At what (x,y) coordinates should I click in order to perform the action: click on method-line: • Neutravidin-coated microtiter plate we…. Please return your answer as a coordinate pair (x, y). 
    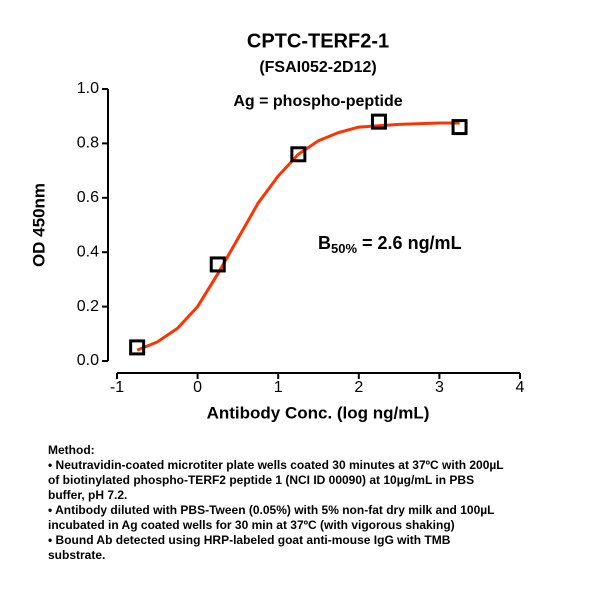
    Looking at the image, I should click on (276, 465).